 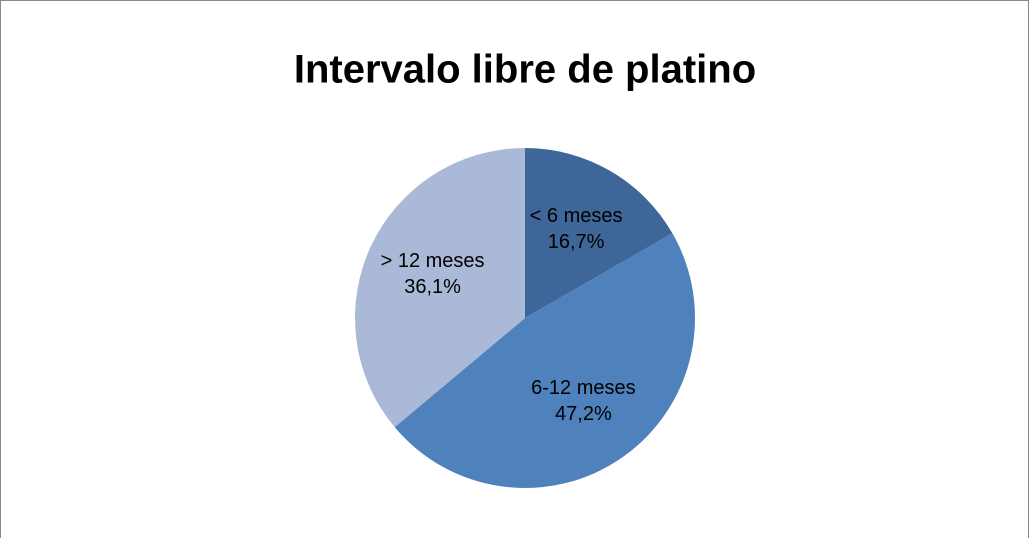 I want to click on slice-value-label: 16,7%, so click(x=576, y=242).